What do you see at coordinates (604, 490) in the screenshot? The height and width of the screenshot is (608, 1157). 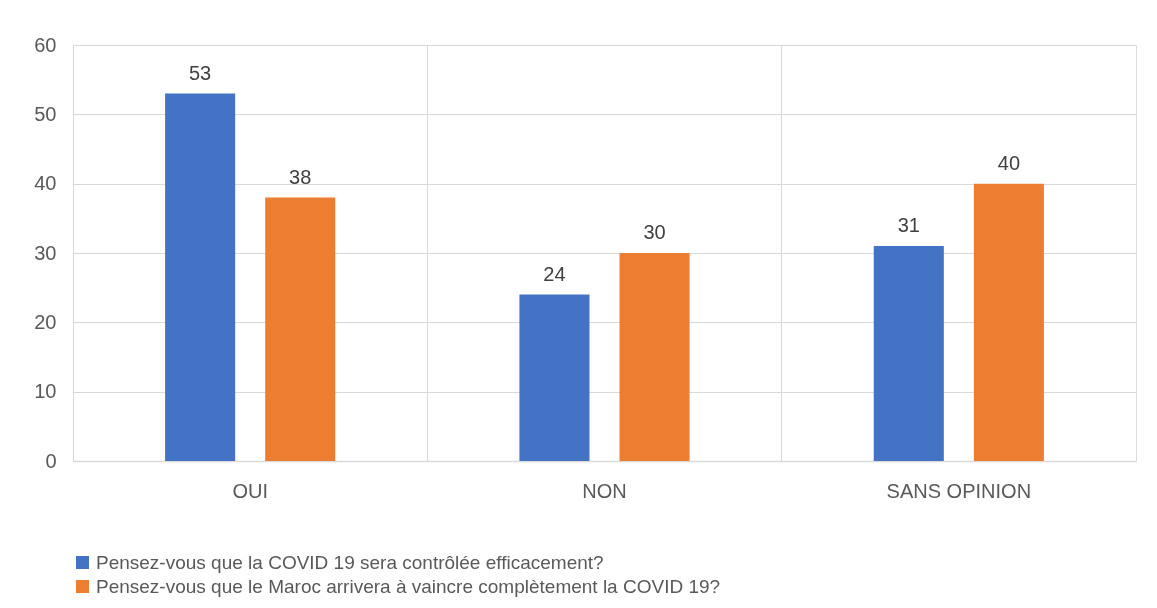 I see `x-tick-label: NON` at bounding box center [604, 490].